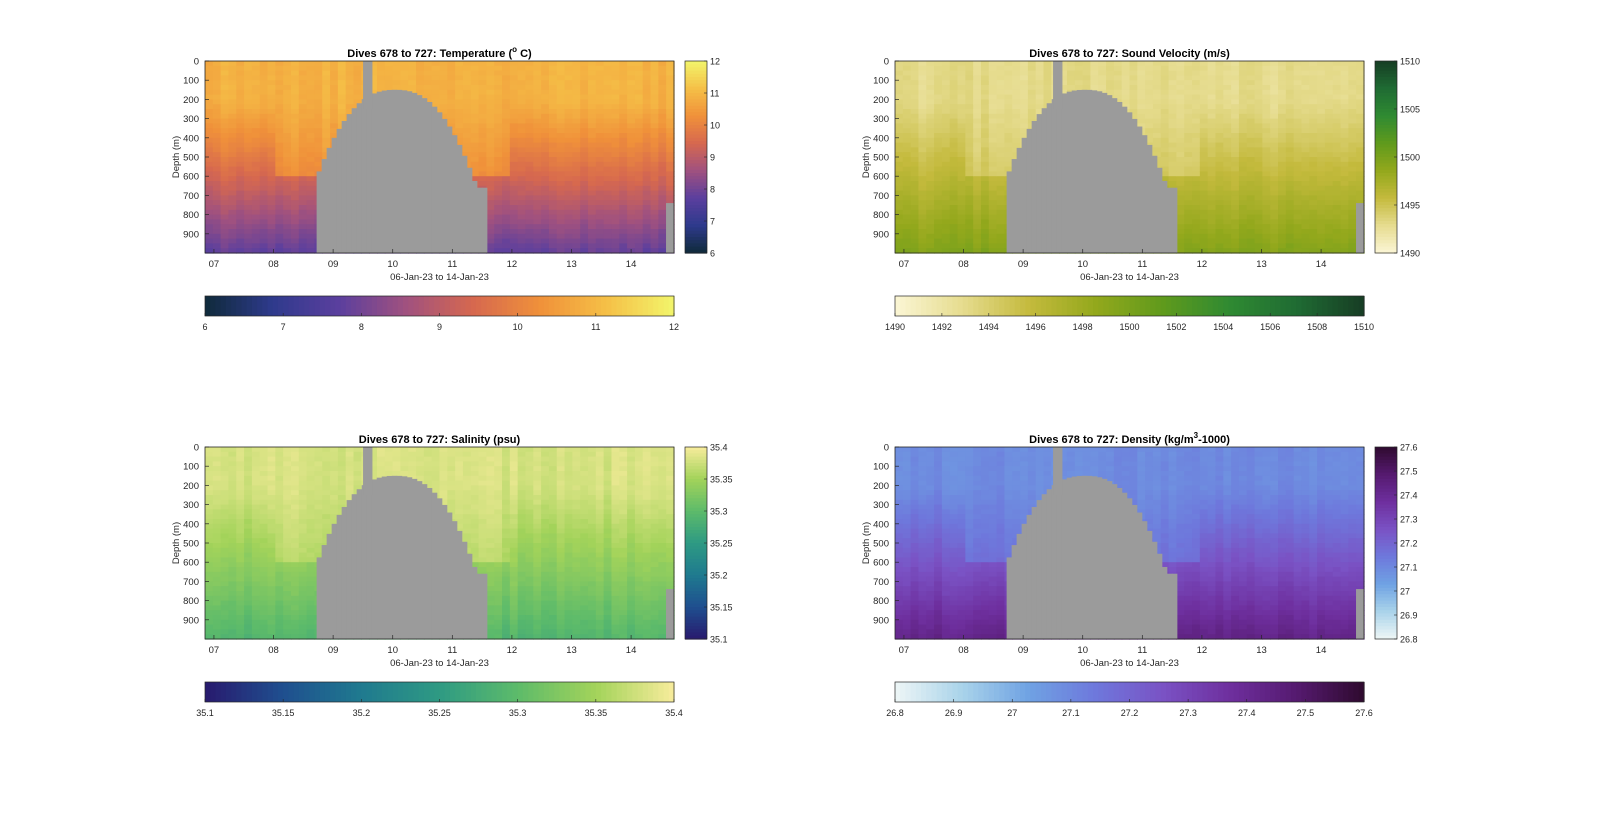 This screenshot has width=1600, height=830. What do you see at coordinates (715, 62) in the screenshot?
I see `colorbar-tick-label: 12` at bounding box center [715, 62].